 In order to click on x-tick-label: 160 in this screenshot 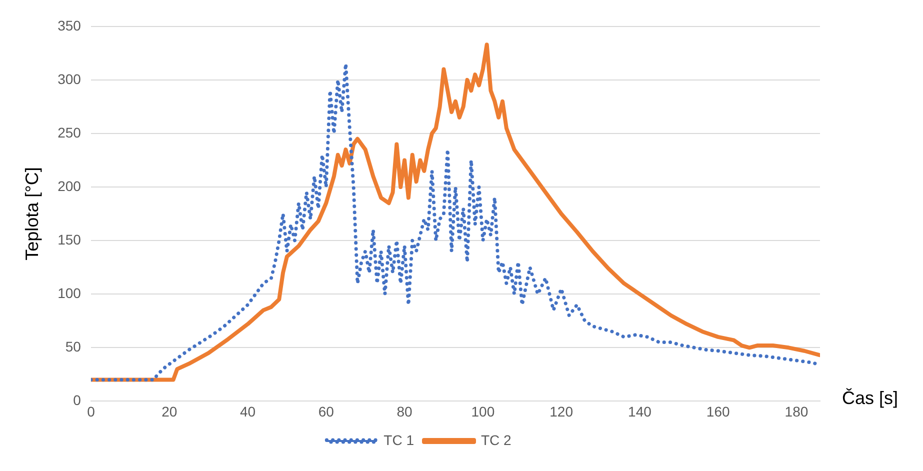, I will do `click(718, 411)`.